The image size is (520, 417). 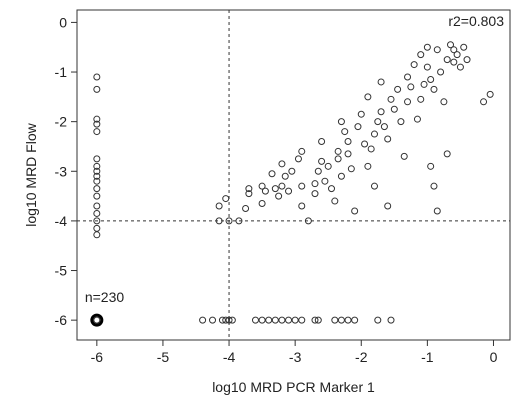 What do you see at coordinates (293, 387) in the screenshot?
I see `x-axis-label: log10 MRD PCR Marker 1` at bounding box center [293, 387].